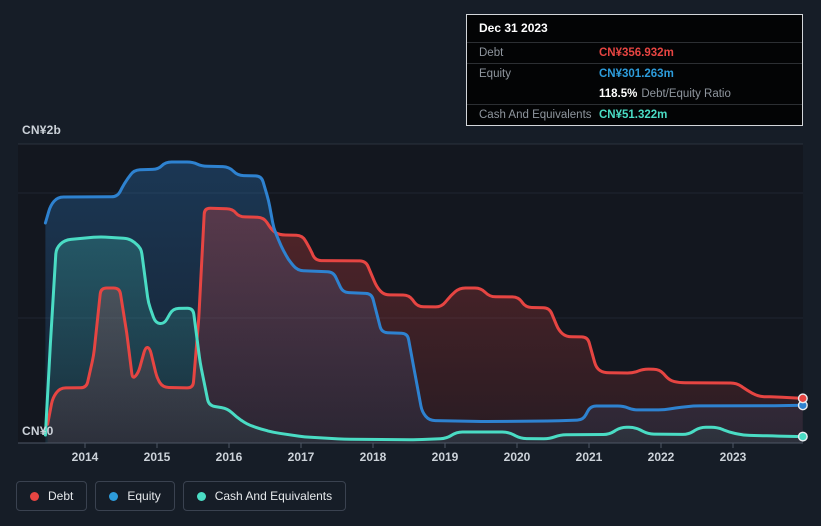 Image resolution: width=821 pixels, height=526 pixels. What do you see at coordinates (618, 94) in the screenshot?
I see `tooltip-ratio-value: 118.5%` at bounding box center [618, 94].